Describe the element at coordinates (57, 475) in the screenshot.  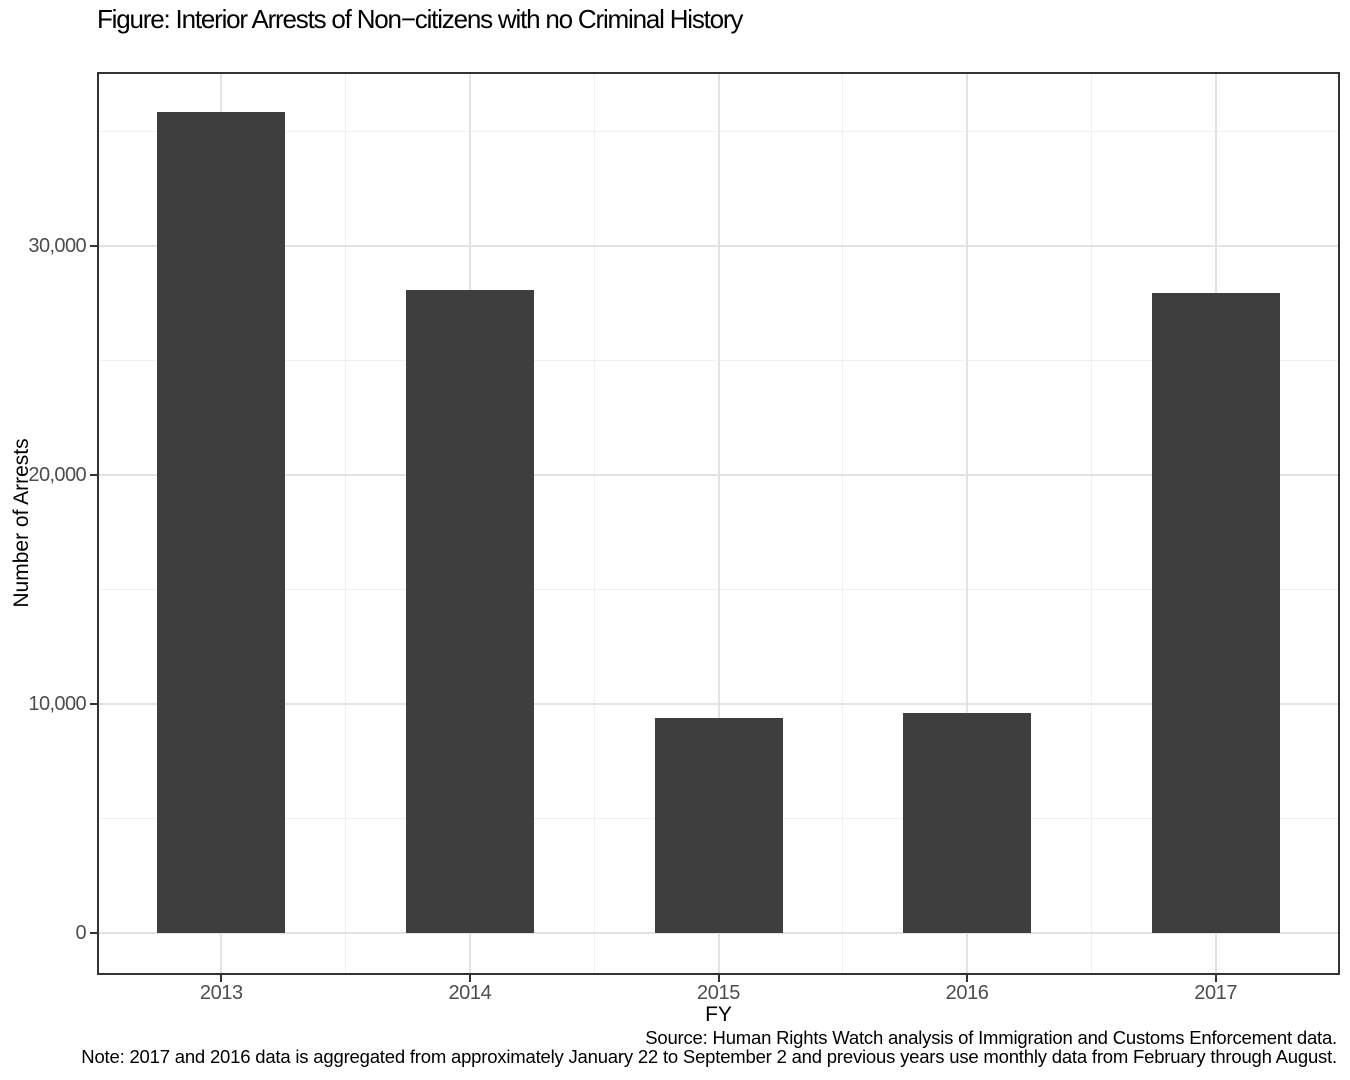
I see `y-tick-label: 20,000` at that location.